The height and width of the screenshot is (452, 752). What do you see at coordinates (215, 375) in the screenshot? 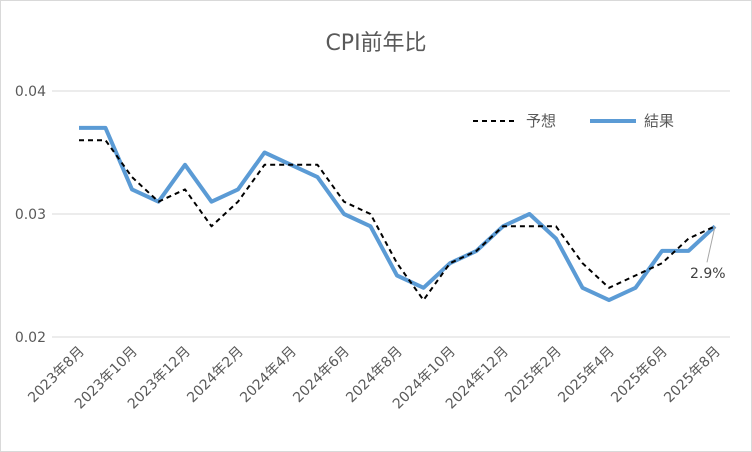
I see `x-tick-label: 2024年2月` at bounding box center [215, 375].